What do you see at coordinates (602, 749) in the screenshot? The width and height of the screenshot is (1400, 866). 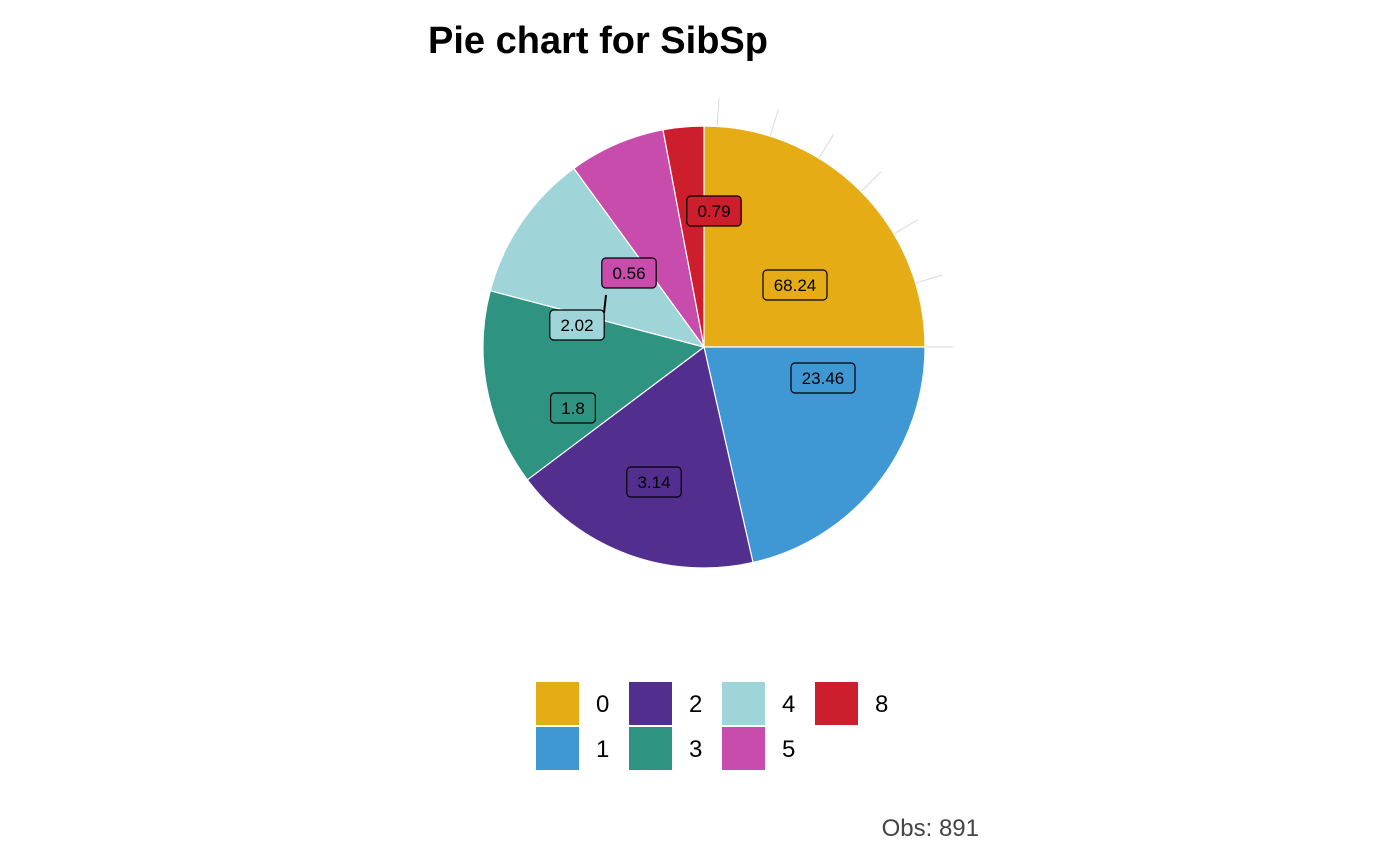 I see `legend-label: 1` at bounding box center [602, 749].